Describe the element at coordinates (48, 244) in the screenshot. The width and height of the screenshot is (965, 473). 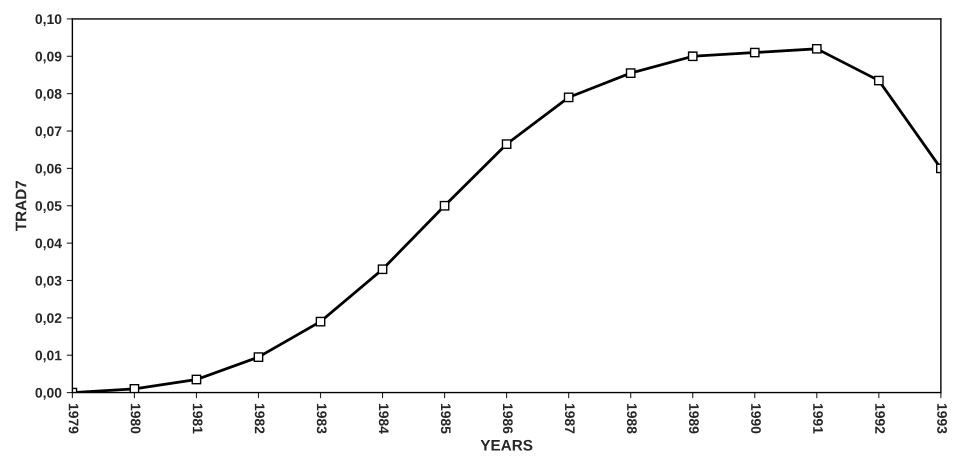
I see `y-tick-label: 0,04` at that location.